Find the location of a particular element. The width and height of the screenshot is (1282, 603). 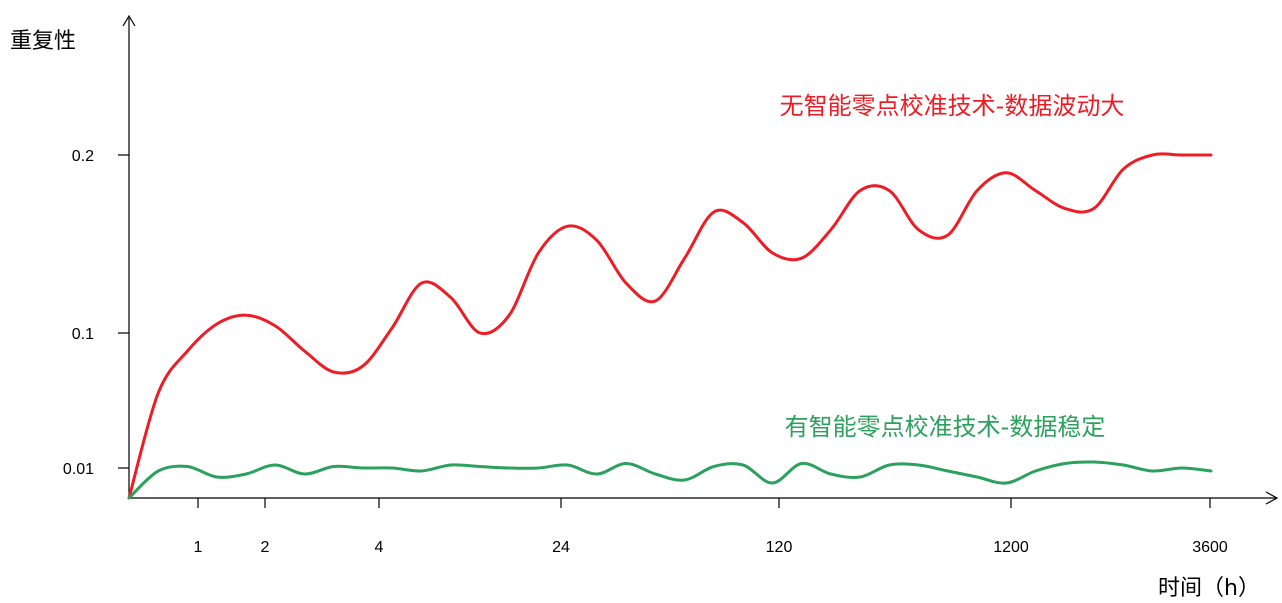

y-tick-label: 0.1 is located at coordinates (83, 334).